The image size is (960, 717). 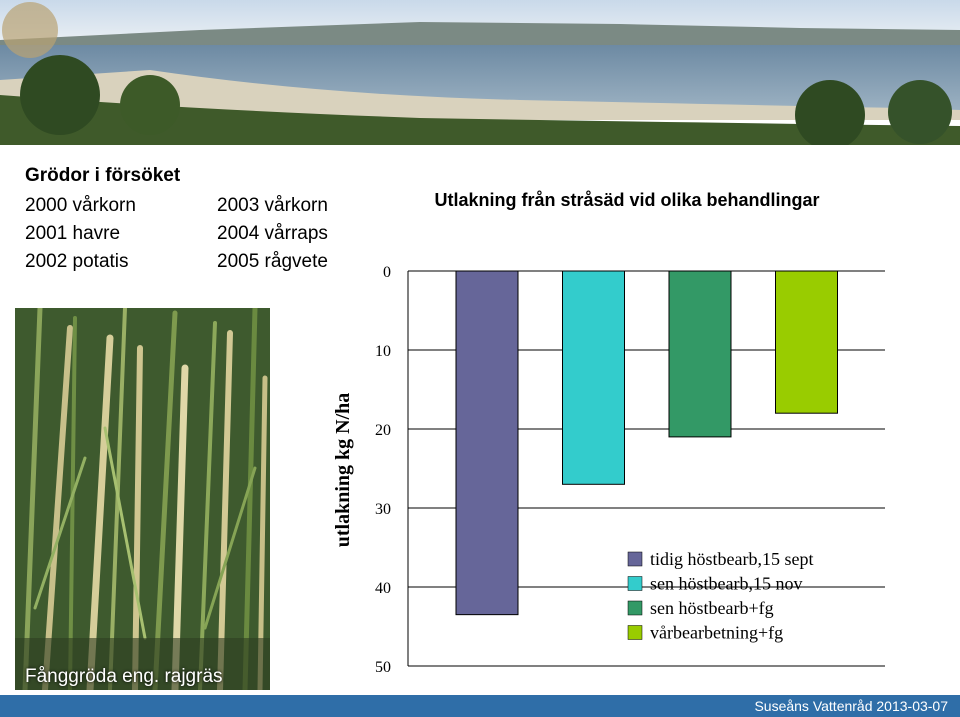 What do you see at coordinates (124, 676) in the screenshot?
I see `photo-caption: Fånggröda eng. rajgräs` at bounding box center [124, 676].